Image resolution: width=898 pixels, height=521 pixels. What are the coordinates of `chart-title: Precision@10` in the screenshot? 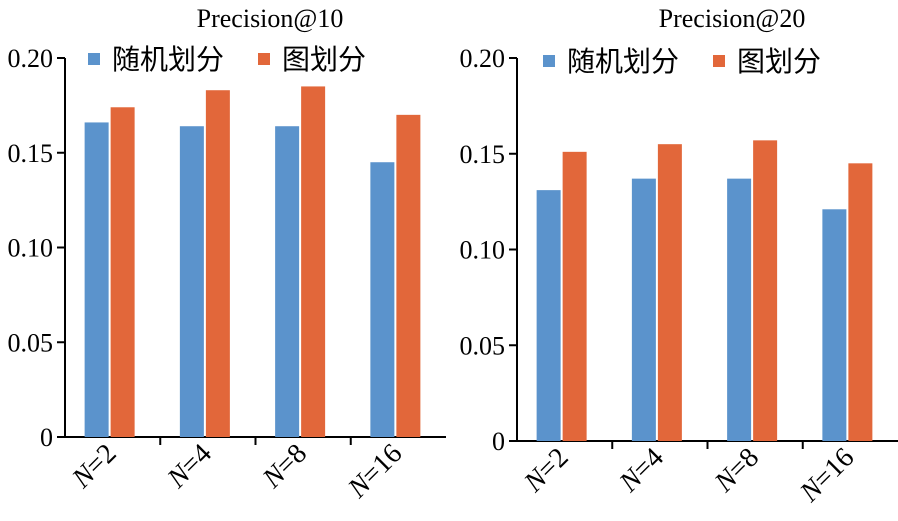 It's located at (270, 18).